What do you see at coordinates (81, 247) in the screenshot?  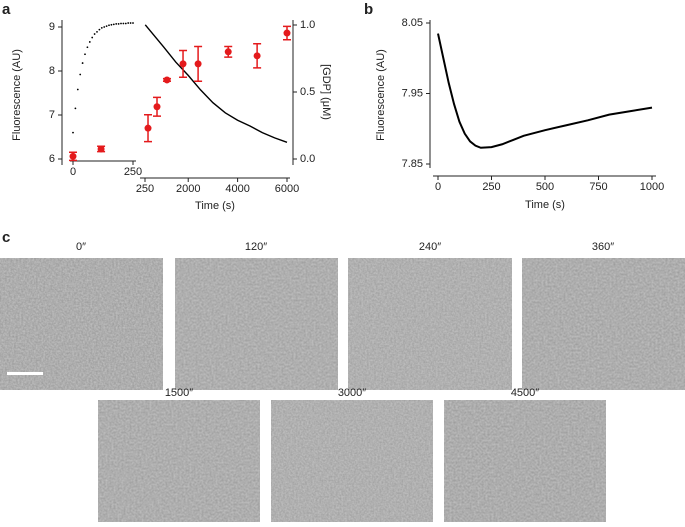 I see `time-label: 0″` at bounding box center [81, 247].